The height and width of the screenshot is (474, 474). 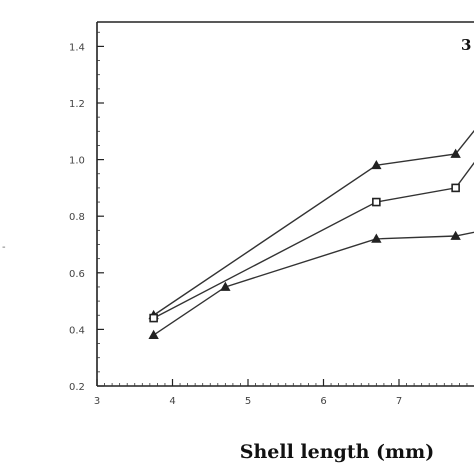 What do you see at coordinates (399, 401) in the screenshot?
I see `x-tick-label: 7` at bounding box center [399, 401].